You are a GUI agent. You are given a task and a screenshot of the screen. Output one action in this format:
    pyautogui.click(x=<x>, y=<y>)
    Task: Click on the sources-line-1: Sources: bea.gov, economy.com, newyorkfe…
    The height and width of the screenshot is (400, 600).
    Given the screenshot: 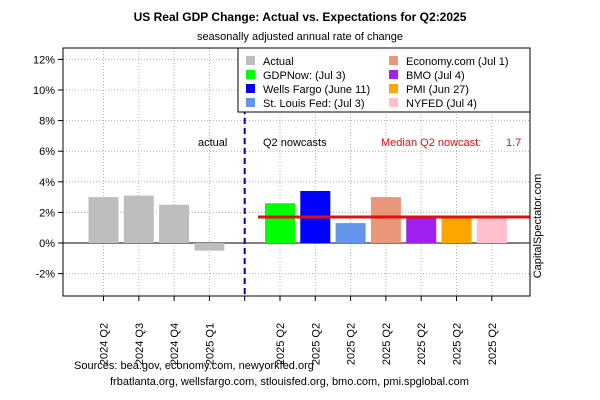 What is the action you would take?
    pyautogui.click(x=194, y=366)
    